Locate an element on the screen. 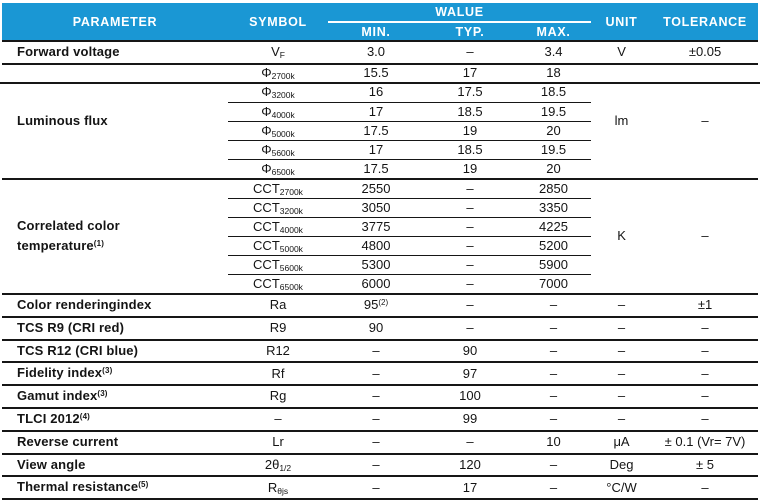 The width and height of the screenshot is (760, 500). header-typ: TYP. is located at coordinates (470, 32).